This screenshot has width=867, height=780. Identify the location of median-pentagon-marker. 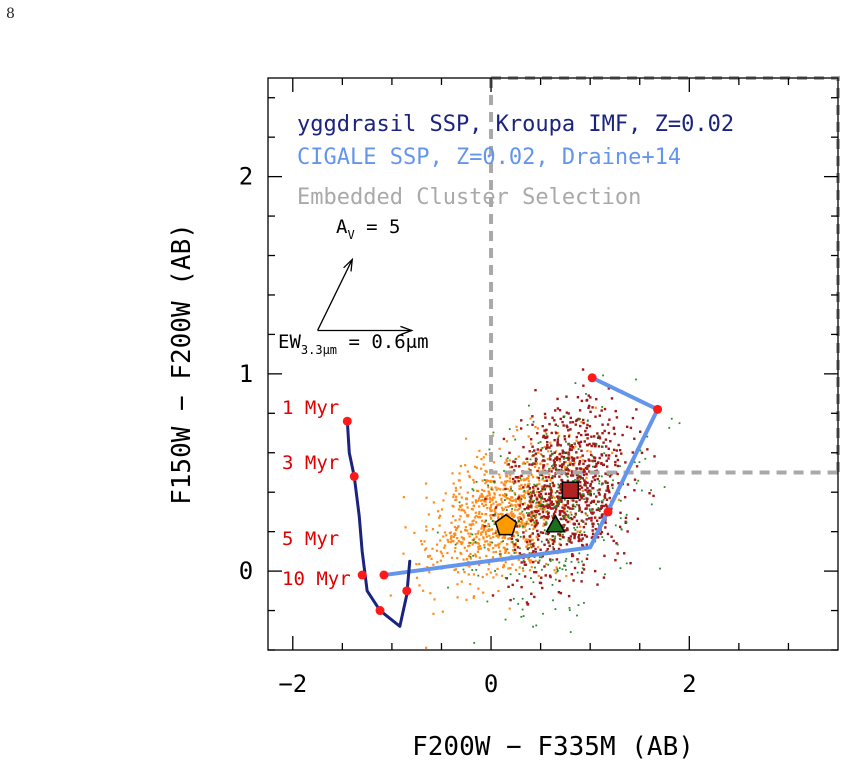
(506, 524).